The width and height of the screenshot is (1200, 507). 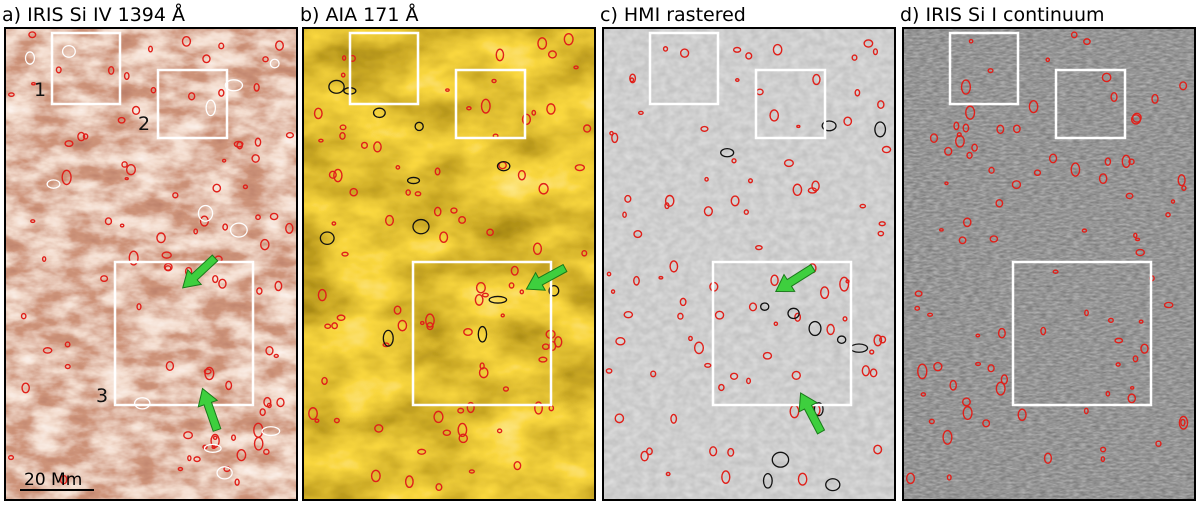 What do you see at coordinates (1002, 15) in the screenshot?
I see `panel-title: d) IRIS Si I continuum` at bounding box center [1002, 15].